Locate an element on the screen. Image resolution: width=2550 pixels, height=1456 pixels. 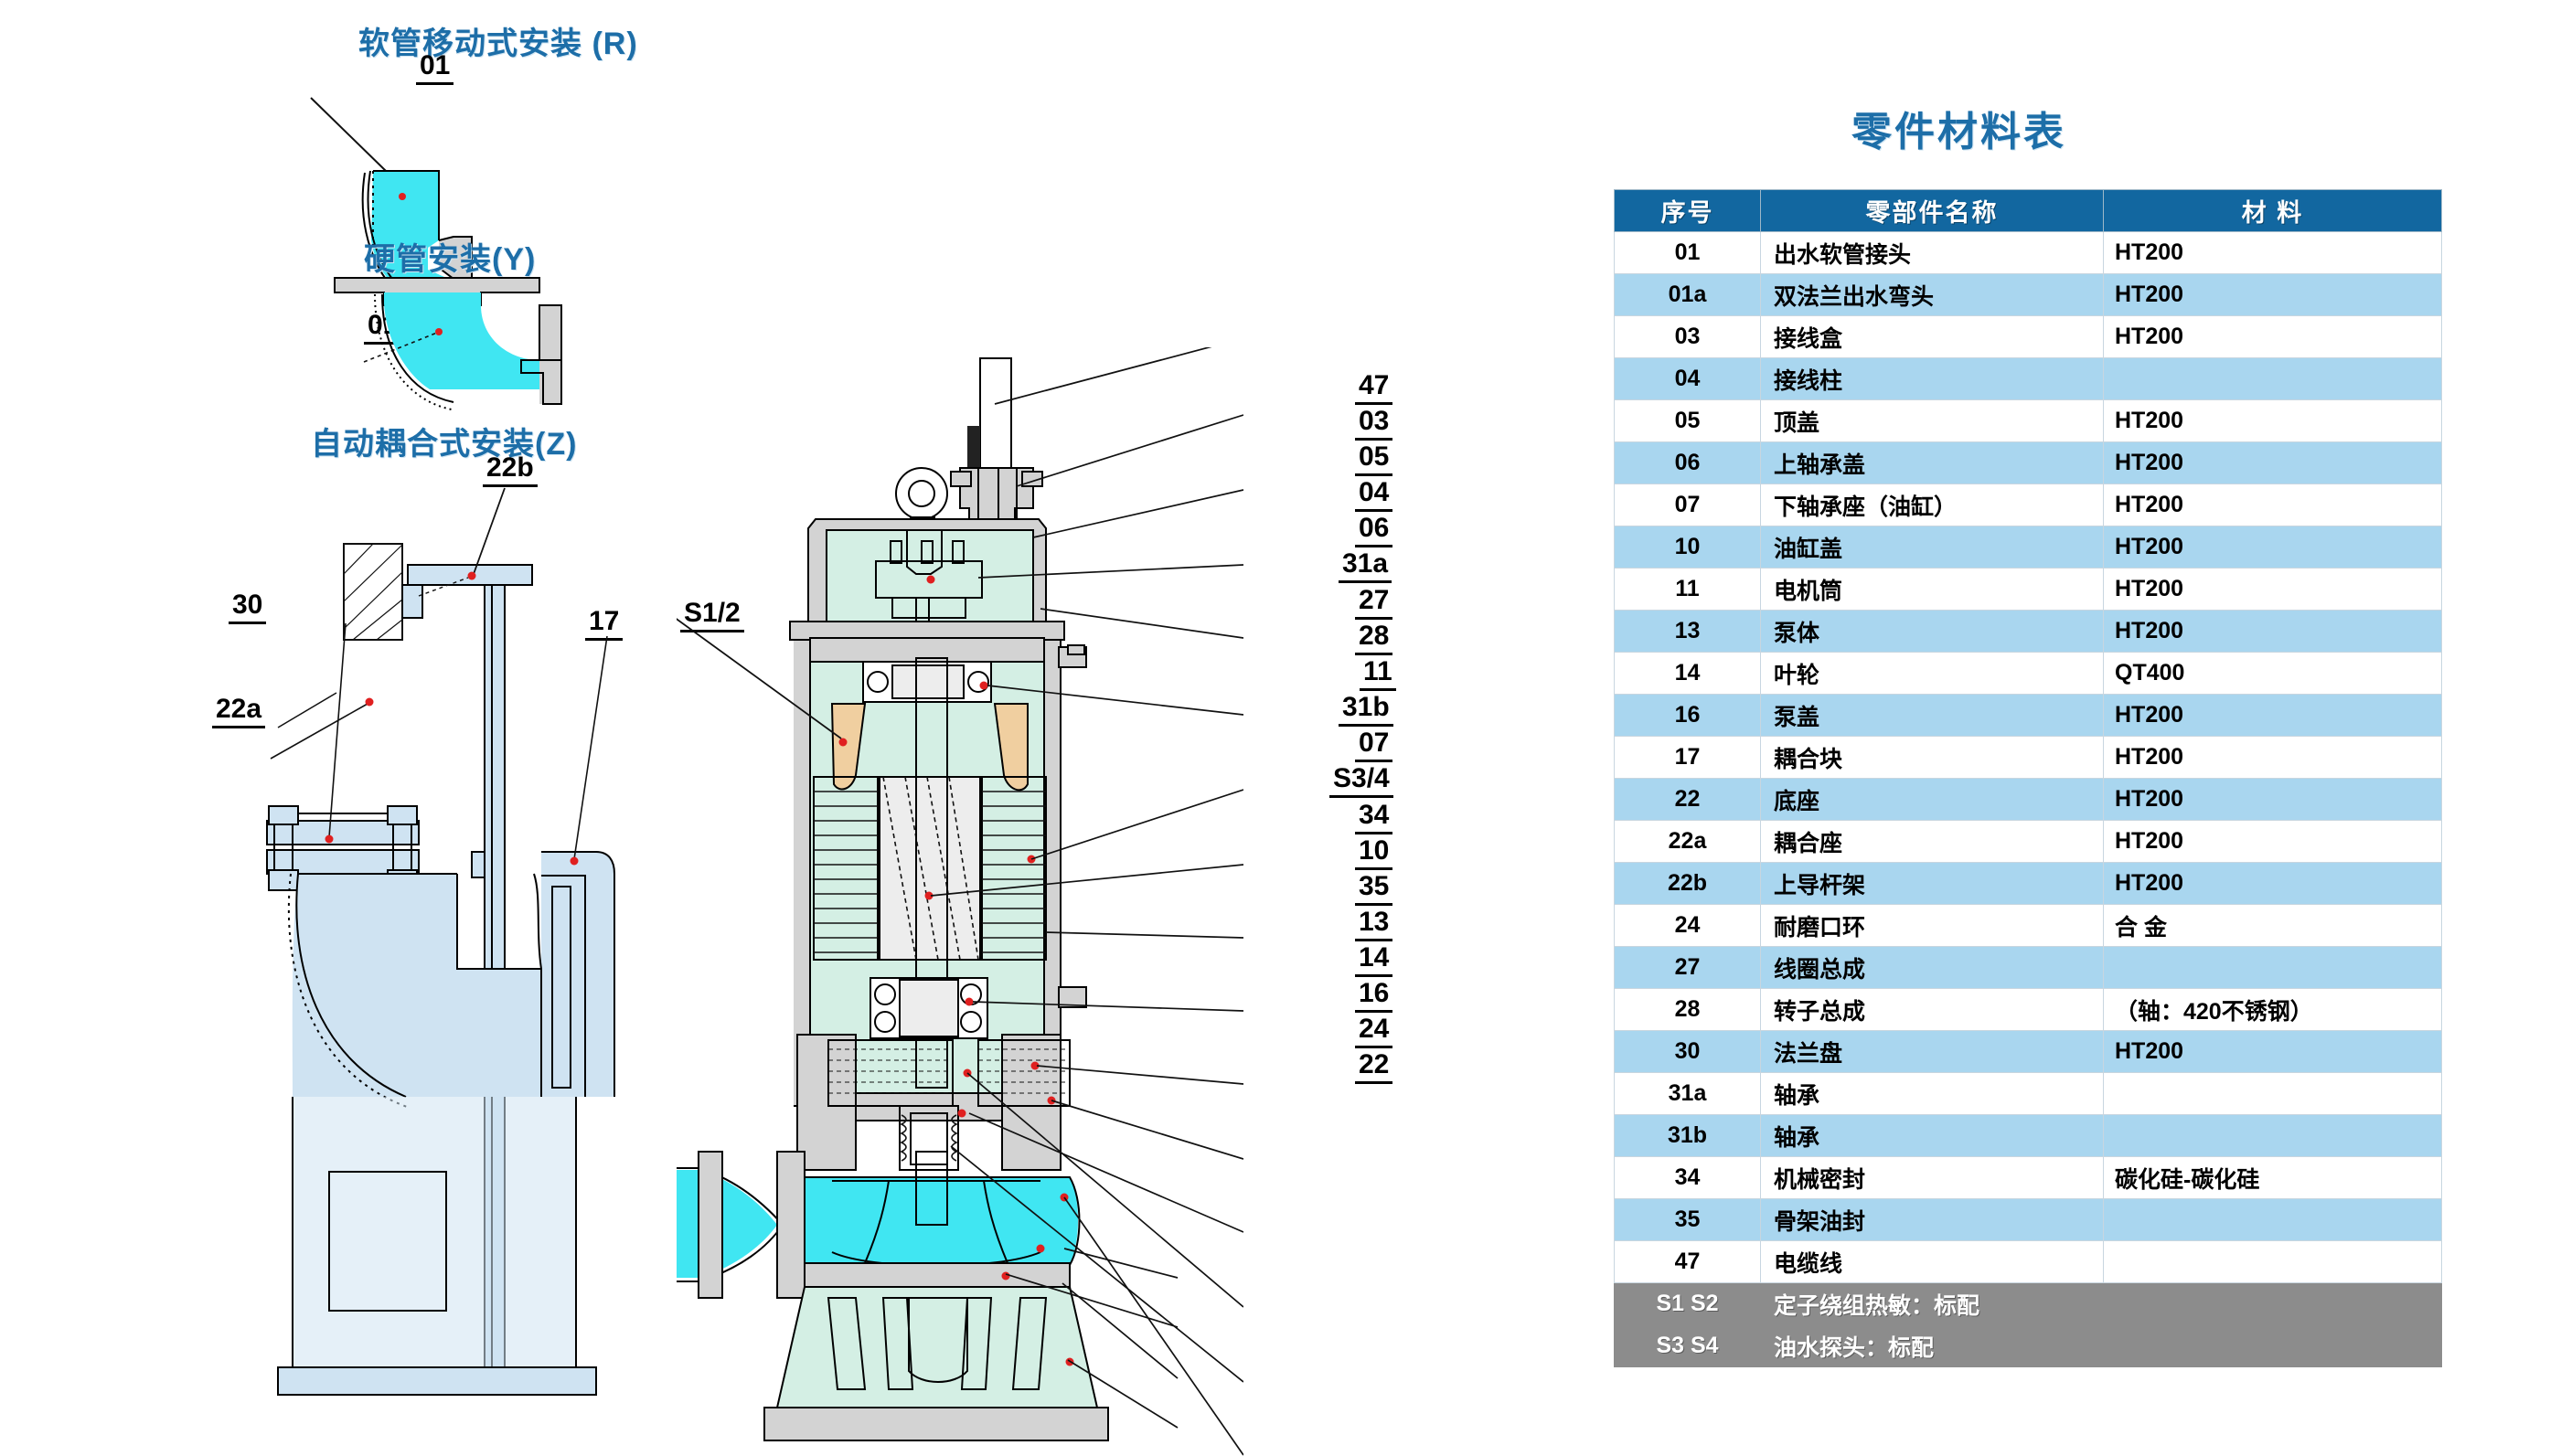
bom-cell-no: 24 is located at coordinates (1687, 926).